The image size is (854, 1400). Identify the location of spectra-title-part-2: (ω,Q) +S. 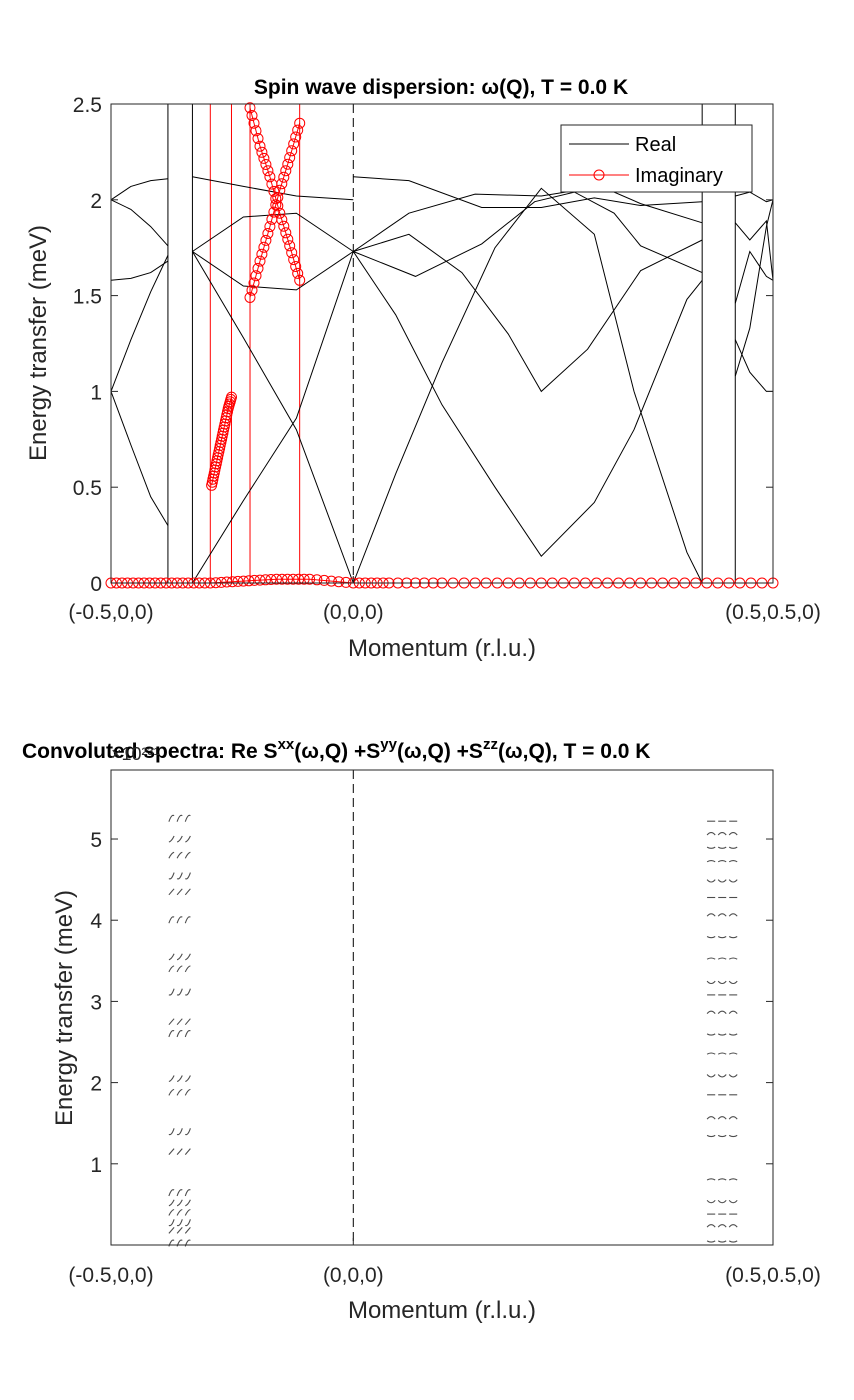
(337, 751).